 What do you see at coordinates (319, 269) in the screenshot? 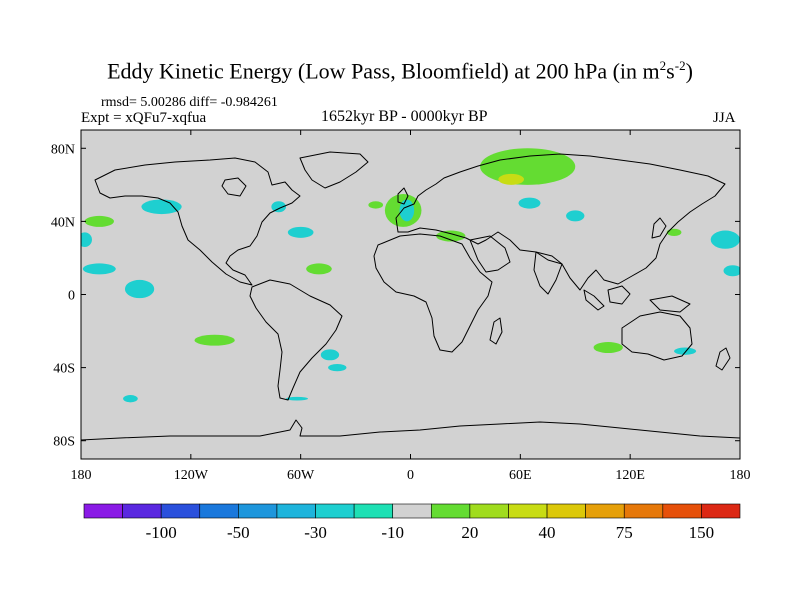
I see `anomaly-caribbean-pos` at bounding box center [319, 269].